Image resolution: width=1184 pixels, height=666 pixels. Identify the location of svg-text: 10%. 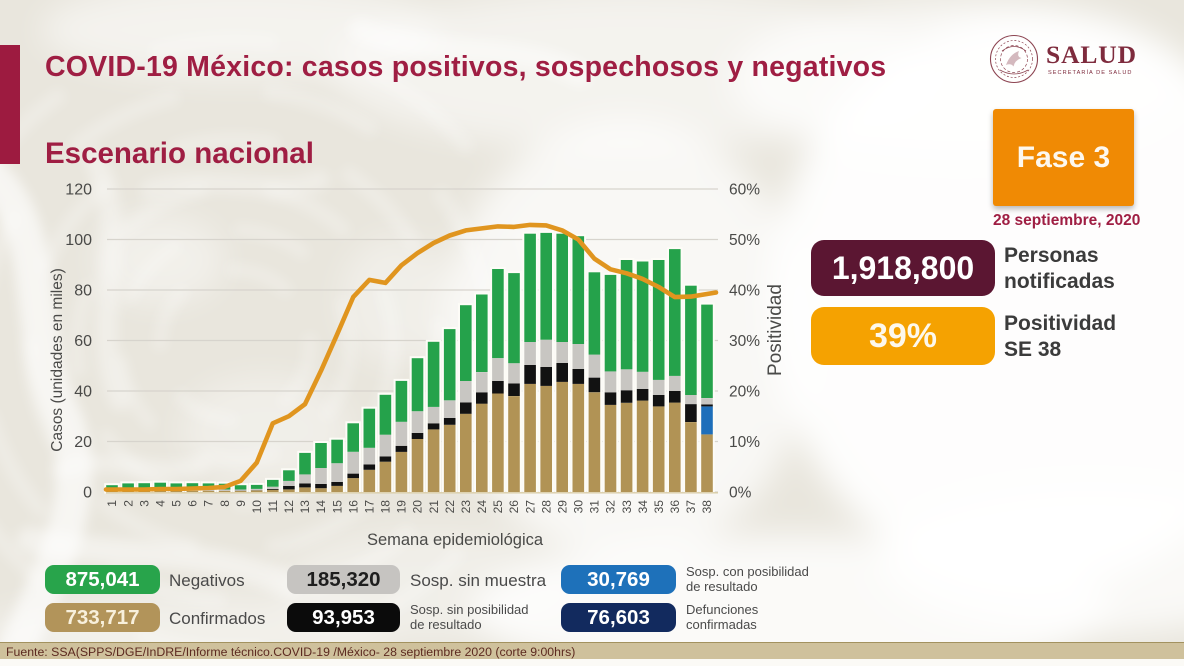
(744, 442).